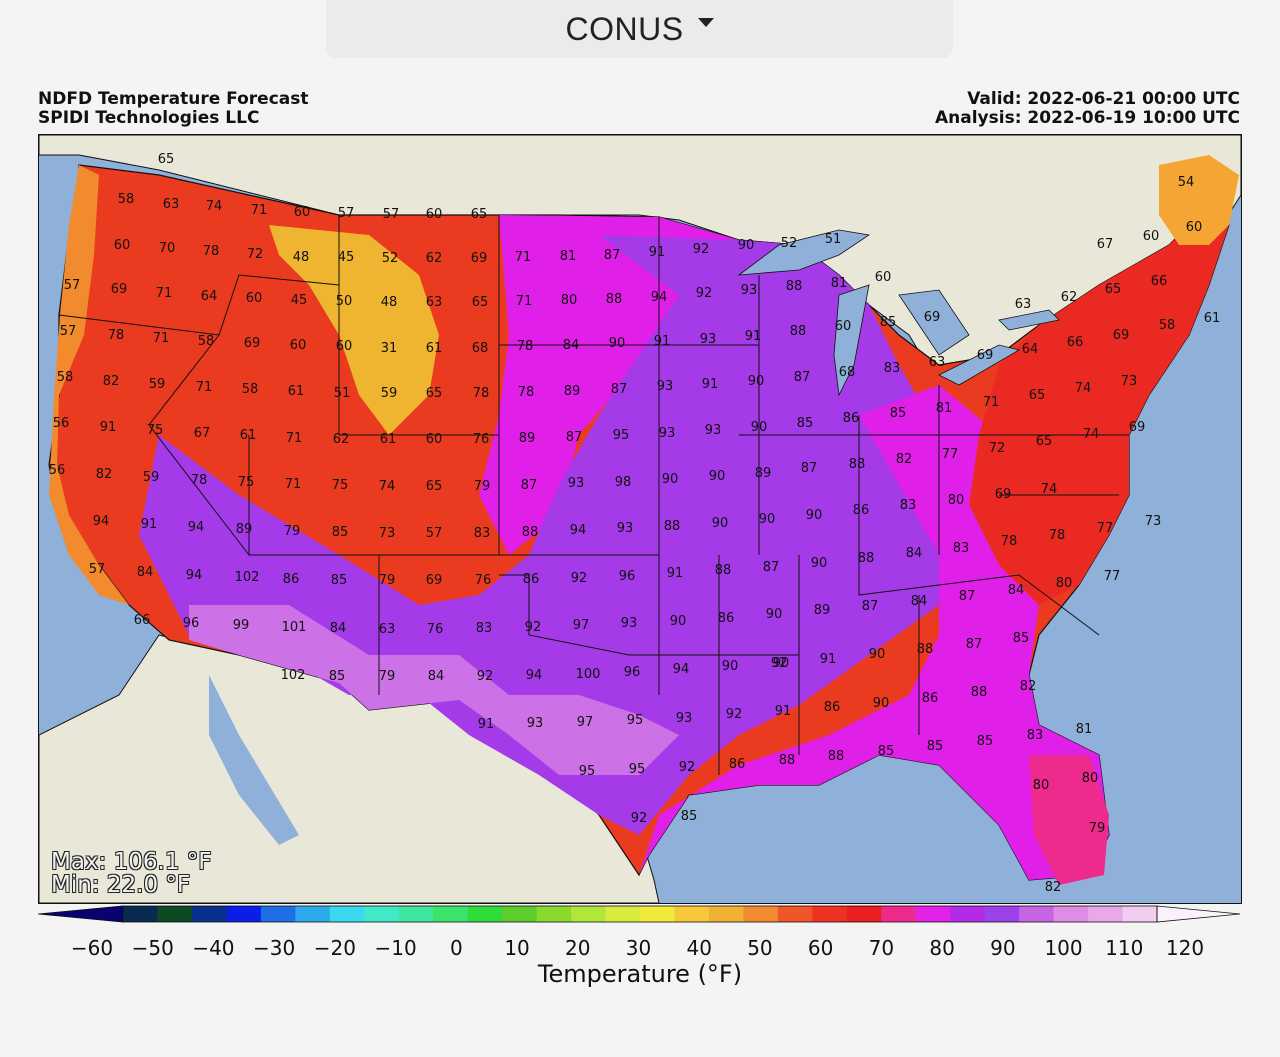 The width and height of the screenshot is (1280, 1057). Describe the element at coordinates (1069, 820) in the screenshot. I see `florida-pink` at that location.